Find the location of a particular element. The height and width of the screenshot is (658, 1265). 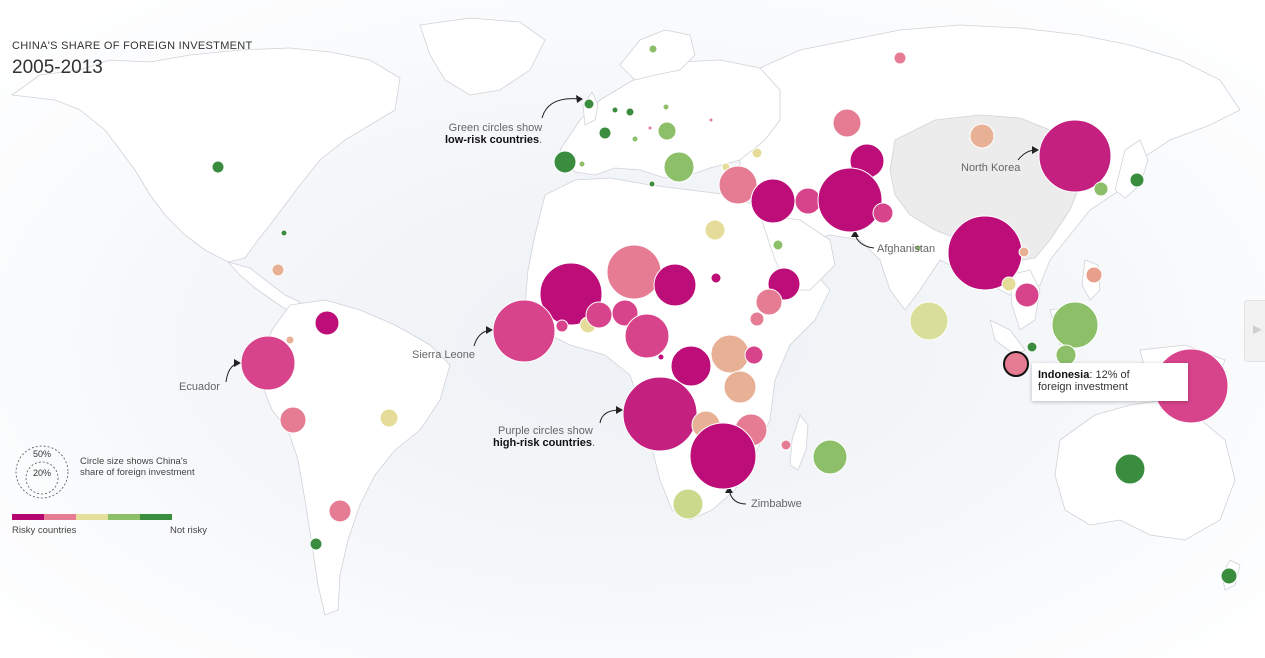

bubble-switzerland is located at coordinates (635, 139).